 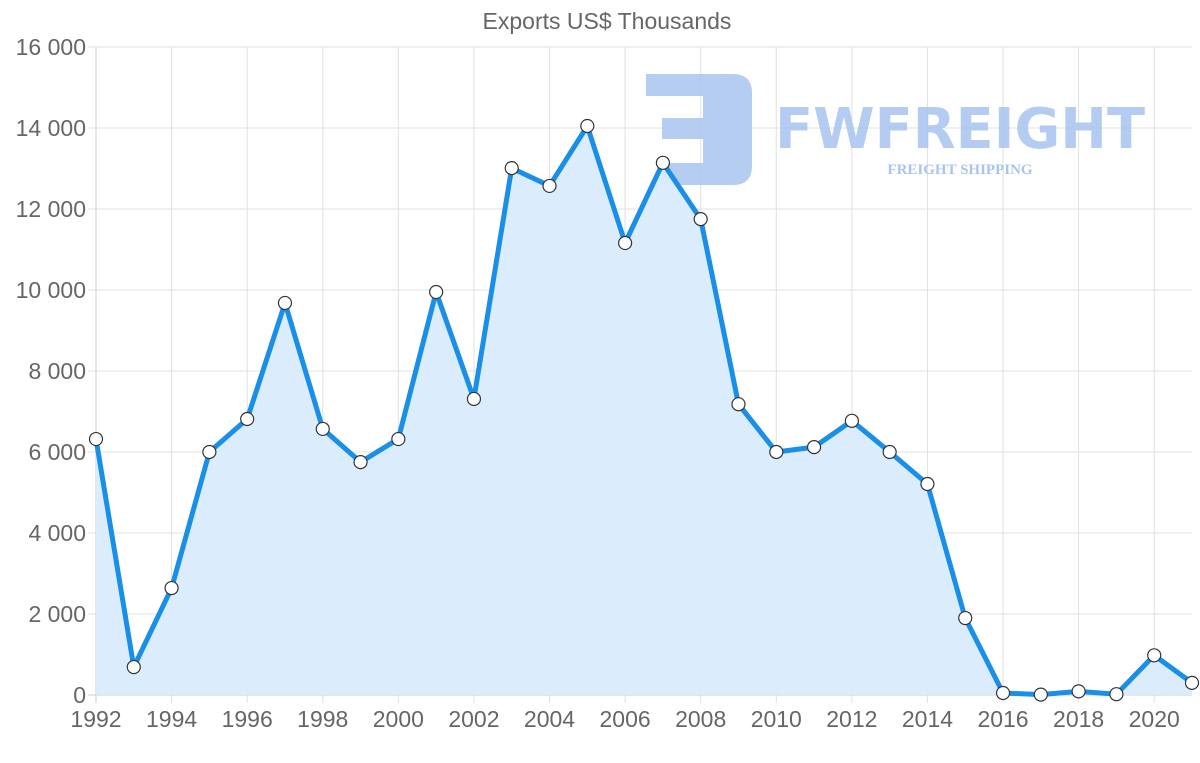 What do you see at coordinates (549, 186) in the screenshot?
I see `data-point-2004` at bounding box center [549, 186].